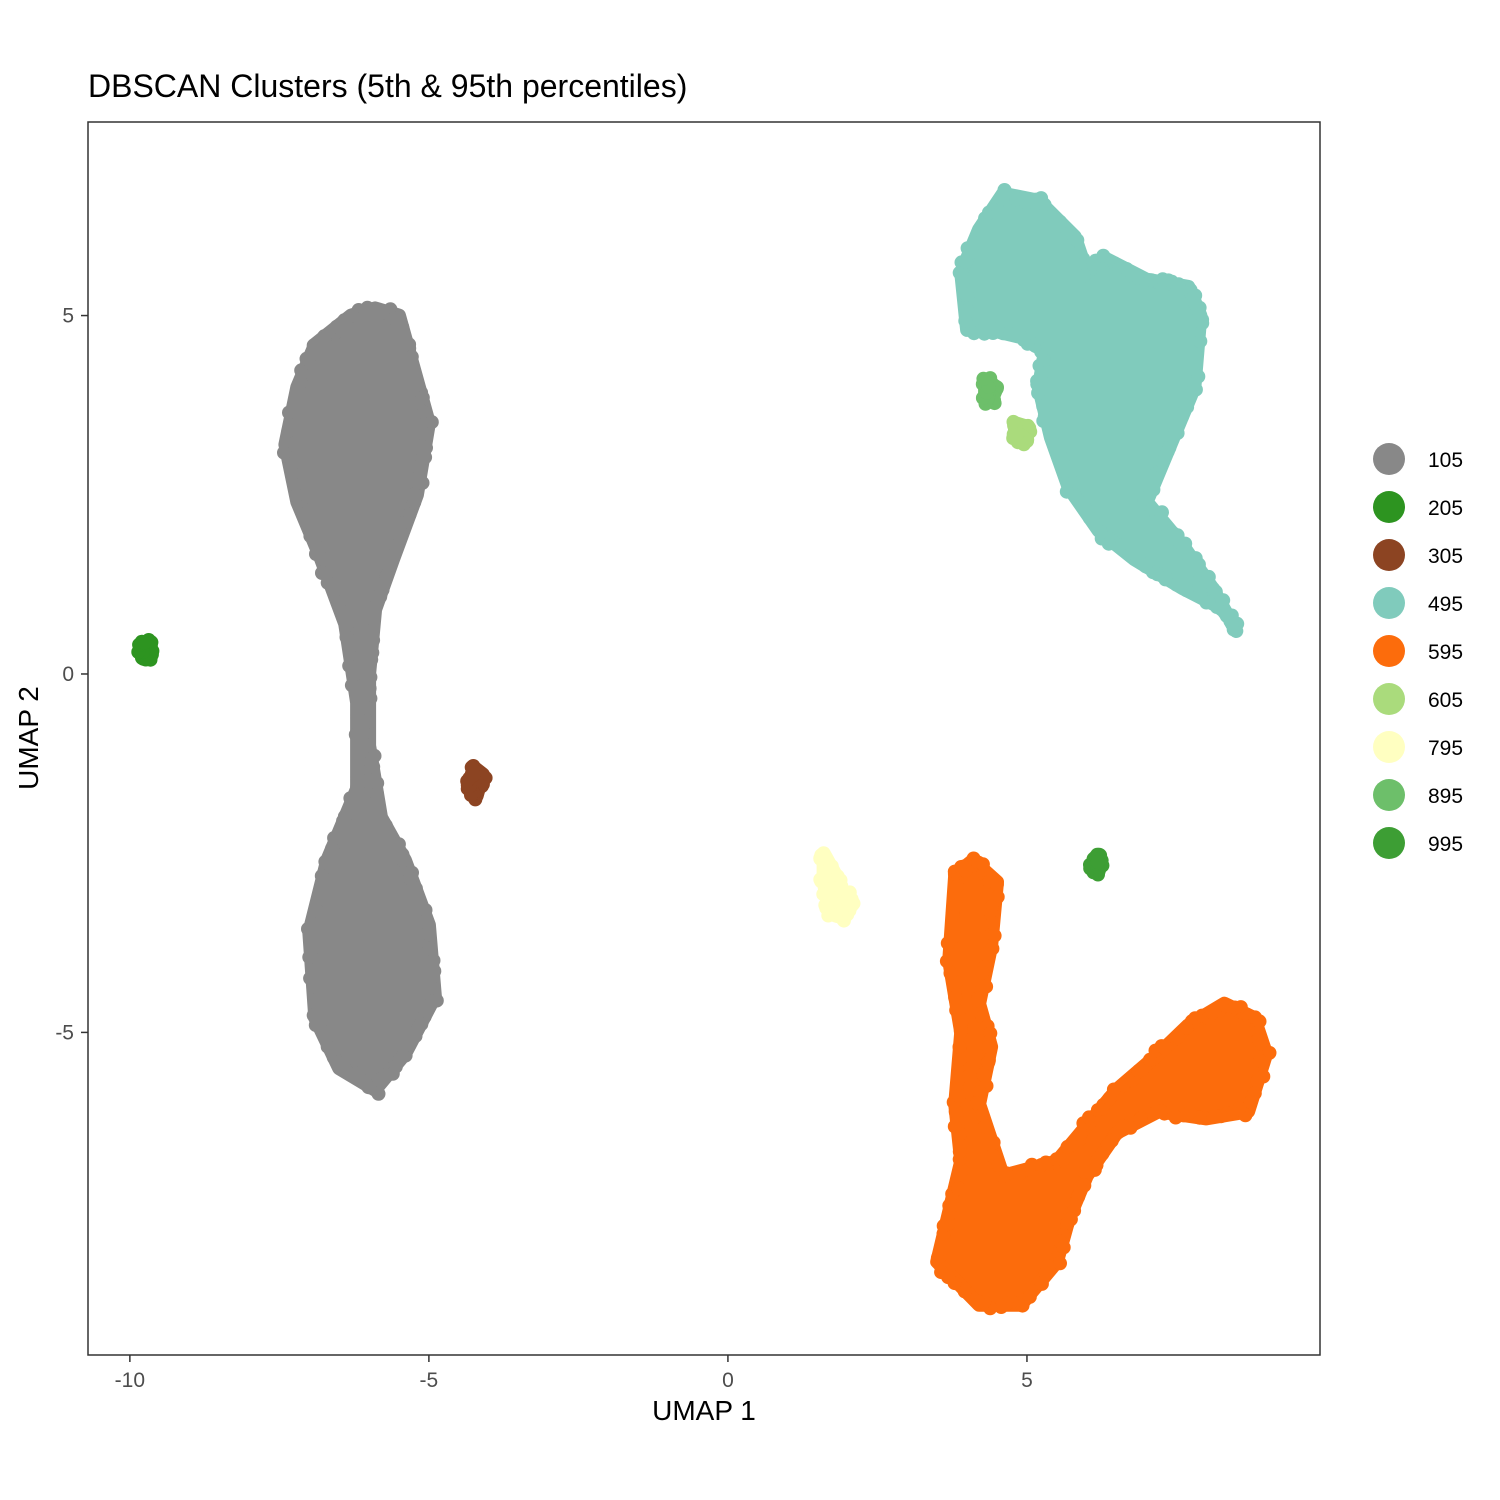 This screenshot has width=1500, height=1500. Describe the element at coordinates (429, 1380) in the screenshot. I see `x-tick-label: -5` at that location.